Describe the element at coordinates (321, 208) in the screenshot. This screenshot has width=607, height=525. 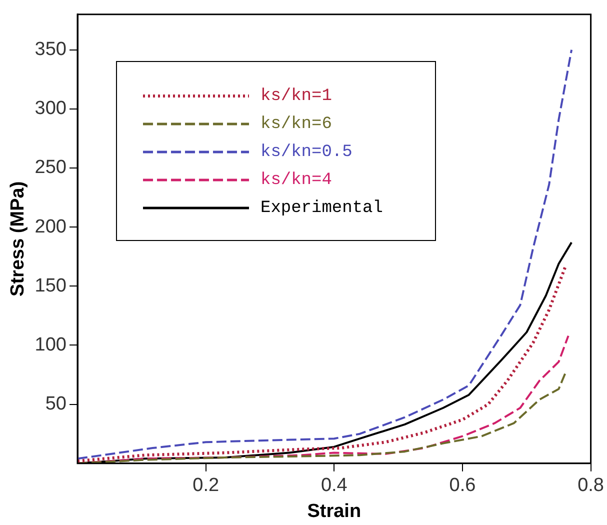
I see `text: Experimental` at that location.